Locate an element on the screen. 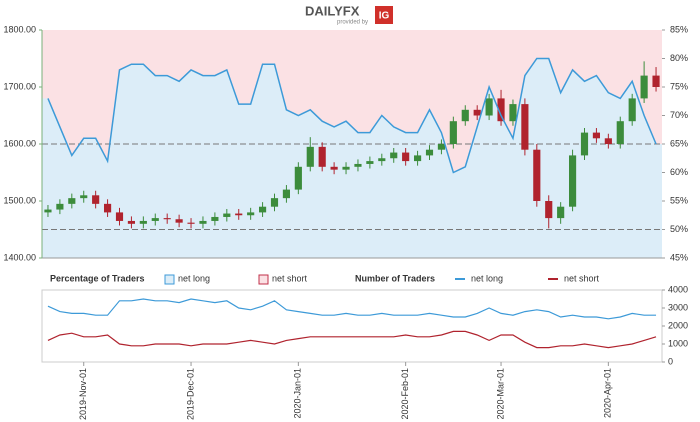 The width and height of the screenshot is (700, 422). y-tick-label: 1000 is located at coordinates (678, 343).